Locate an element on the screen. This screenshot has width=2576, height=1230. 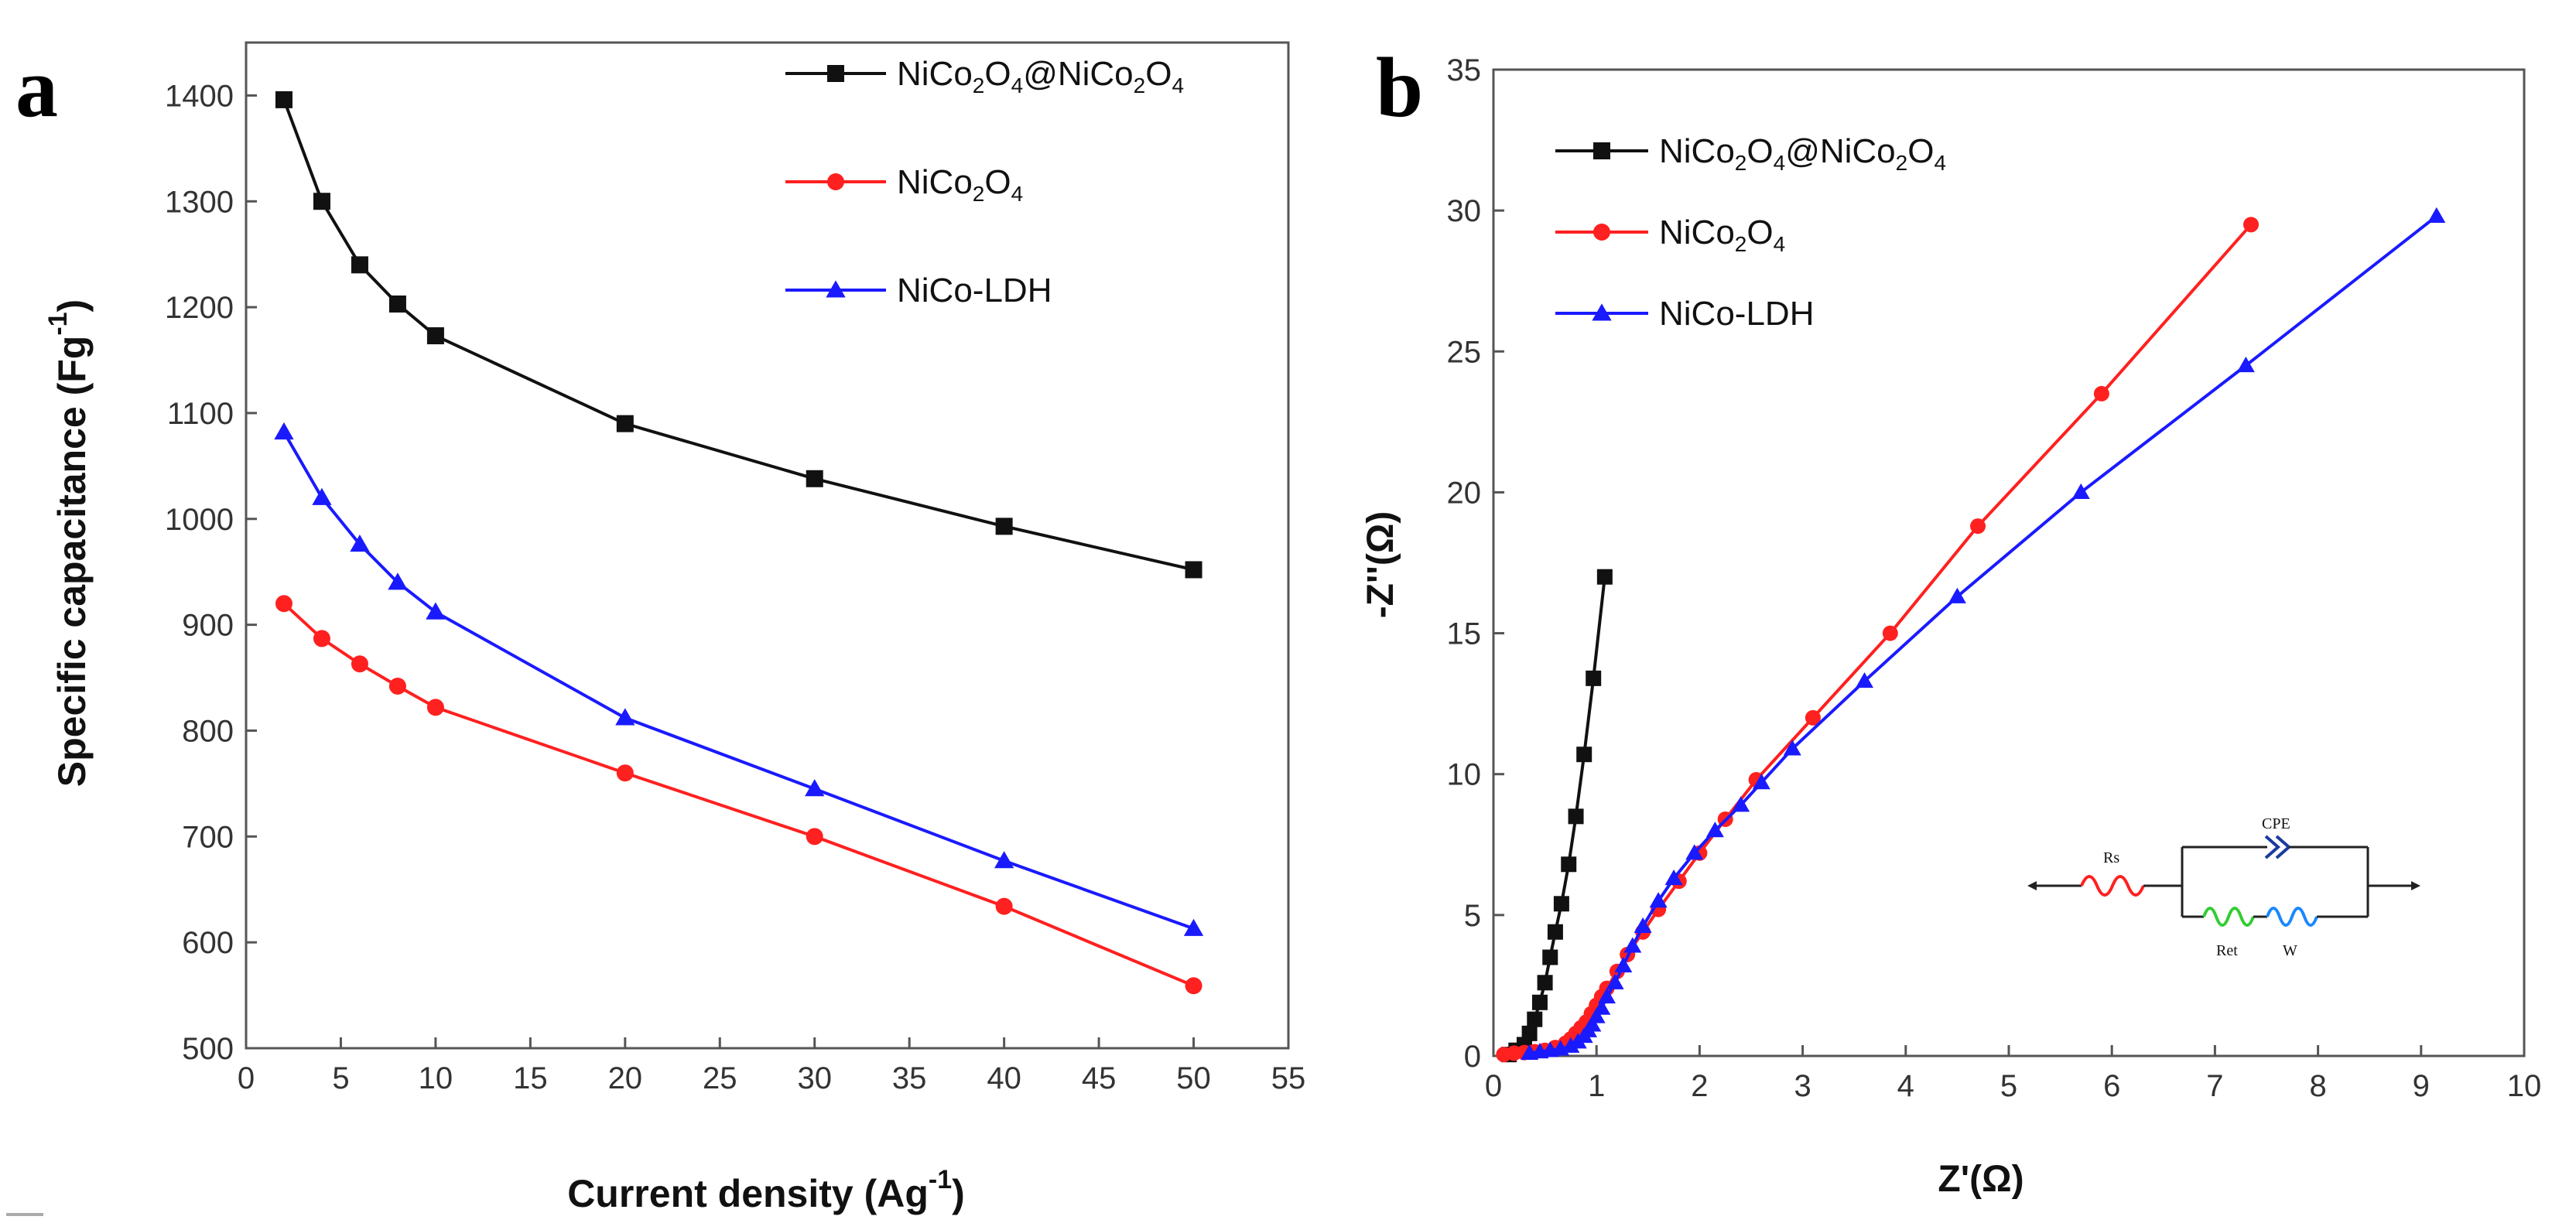
circuit-label-rs: Rs is located at coordinates (2111, 858).